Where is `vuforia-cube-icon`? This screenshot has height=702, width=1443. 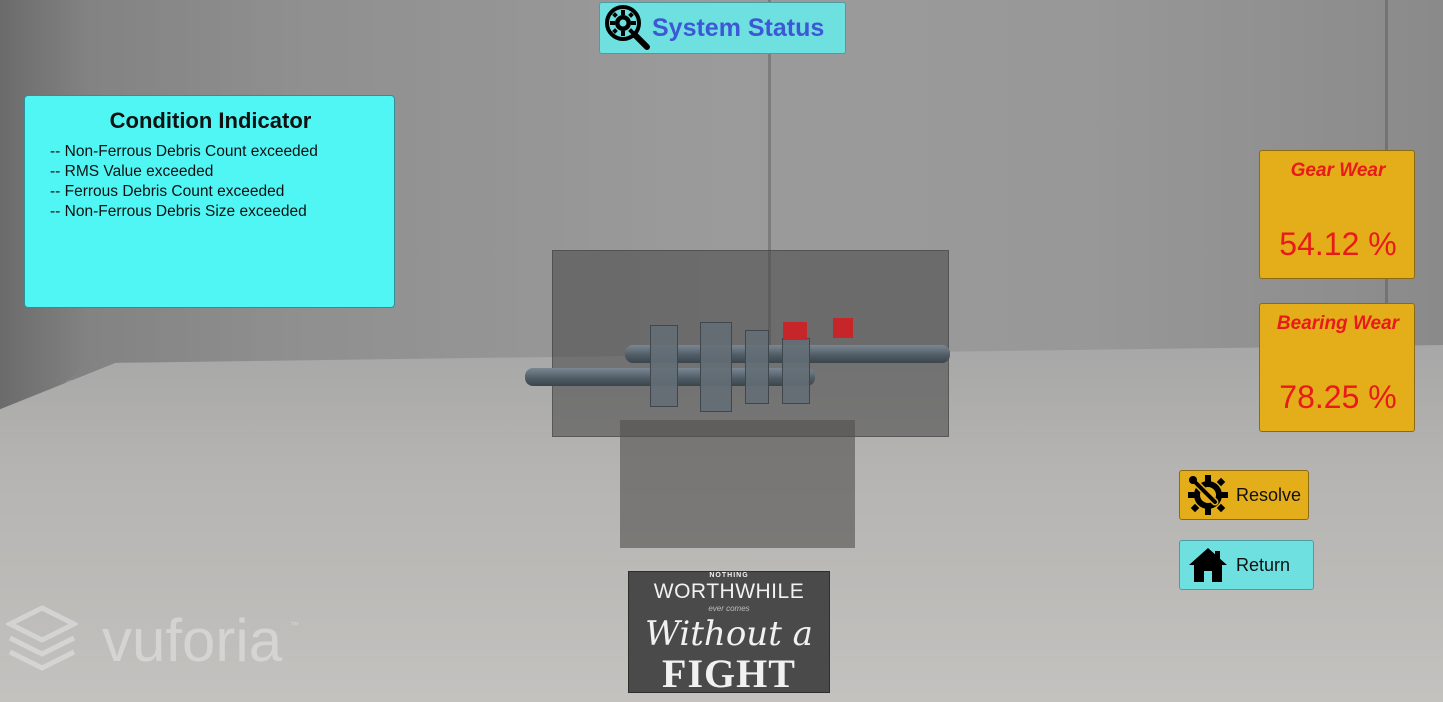
vuforia-cube-icon is located at coordinates (42, 646).